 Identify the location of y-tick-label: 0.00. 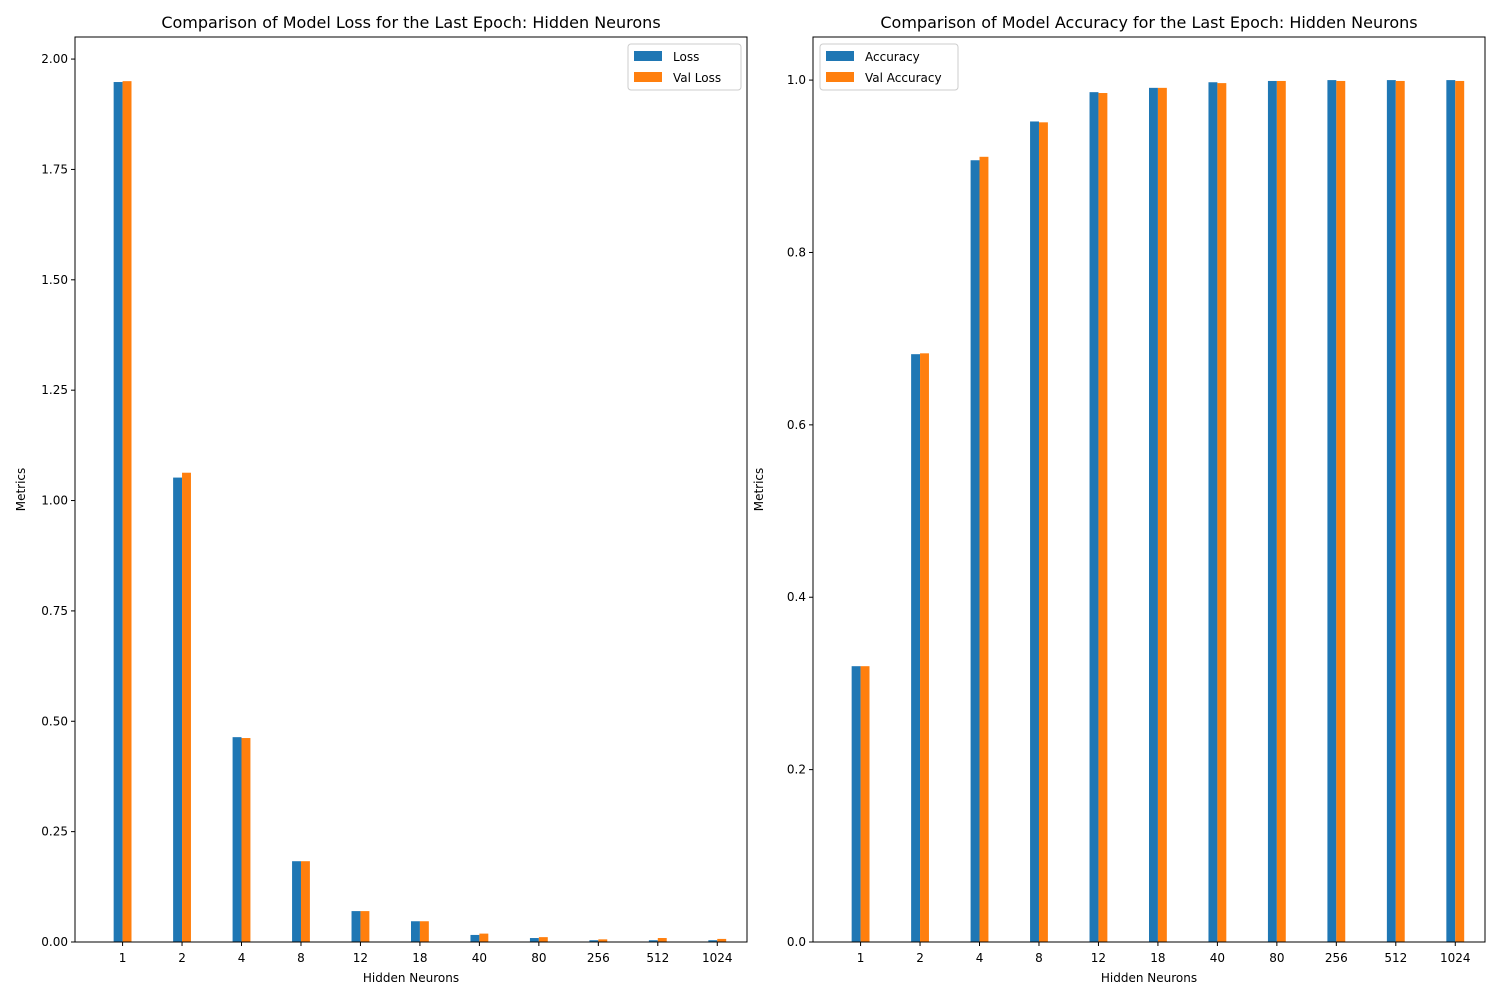
(54, 942).